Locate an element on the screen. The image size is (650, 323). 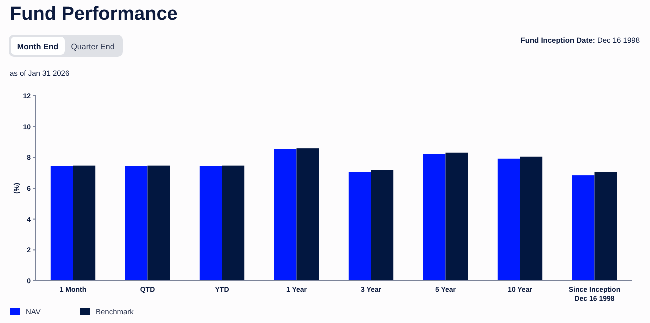
toggle-buttons: Month End Quarter End is located at coordinates (66, 46).